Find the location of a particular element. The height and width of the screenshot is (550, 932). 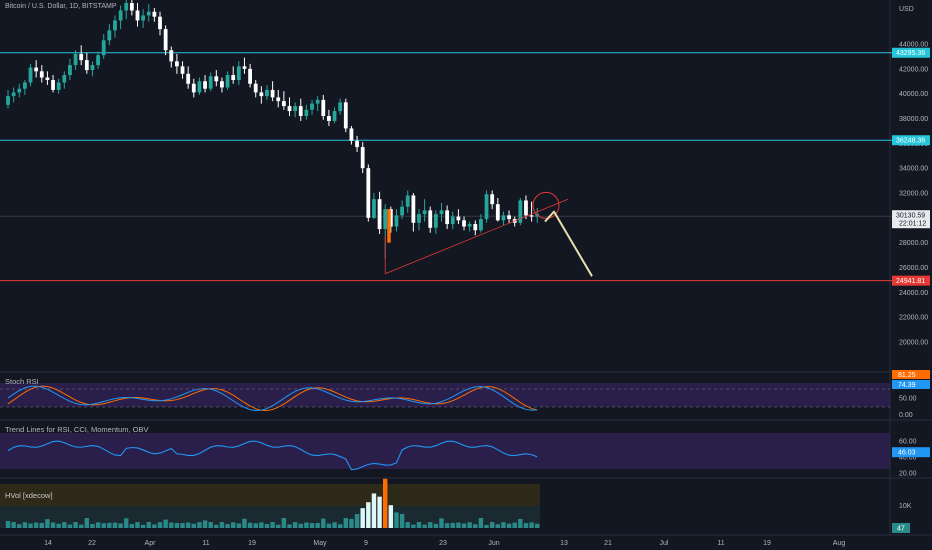

trend-band is located at coordinates (445, 451).